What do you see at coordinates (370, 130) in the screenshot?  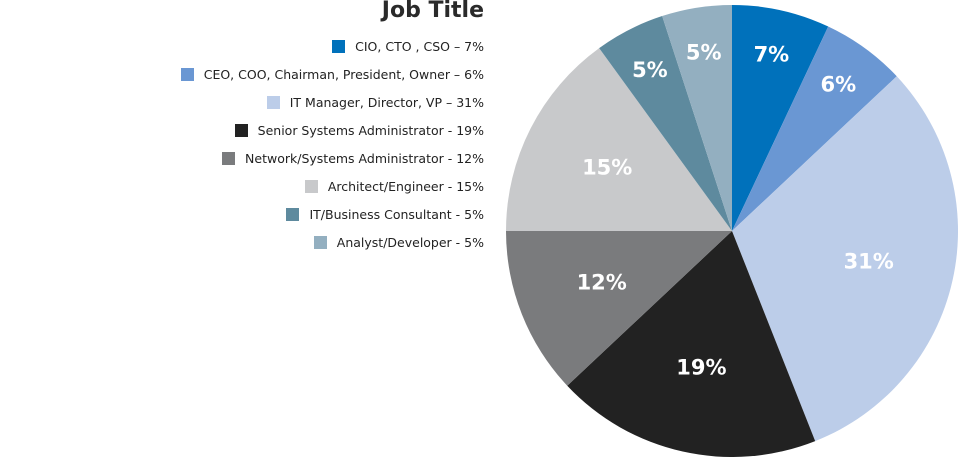 I see `legend-label: Senior Systems Administrator - 19%` at bounding box center [370, 130].